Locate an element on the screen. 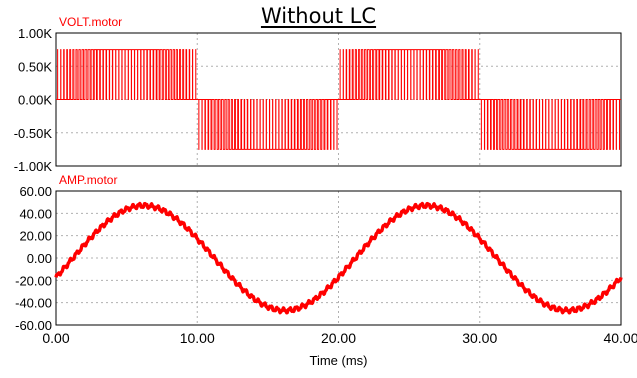  y-tick-label: -40.00 is located at coordinates (33, 303).